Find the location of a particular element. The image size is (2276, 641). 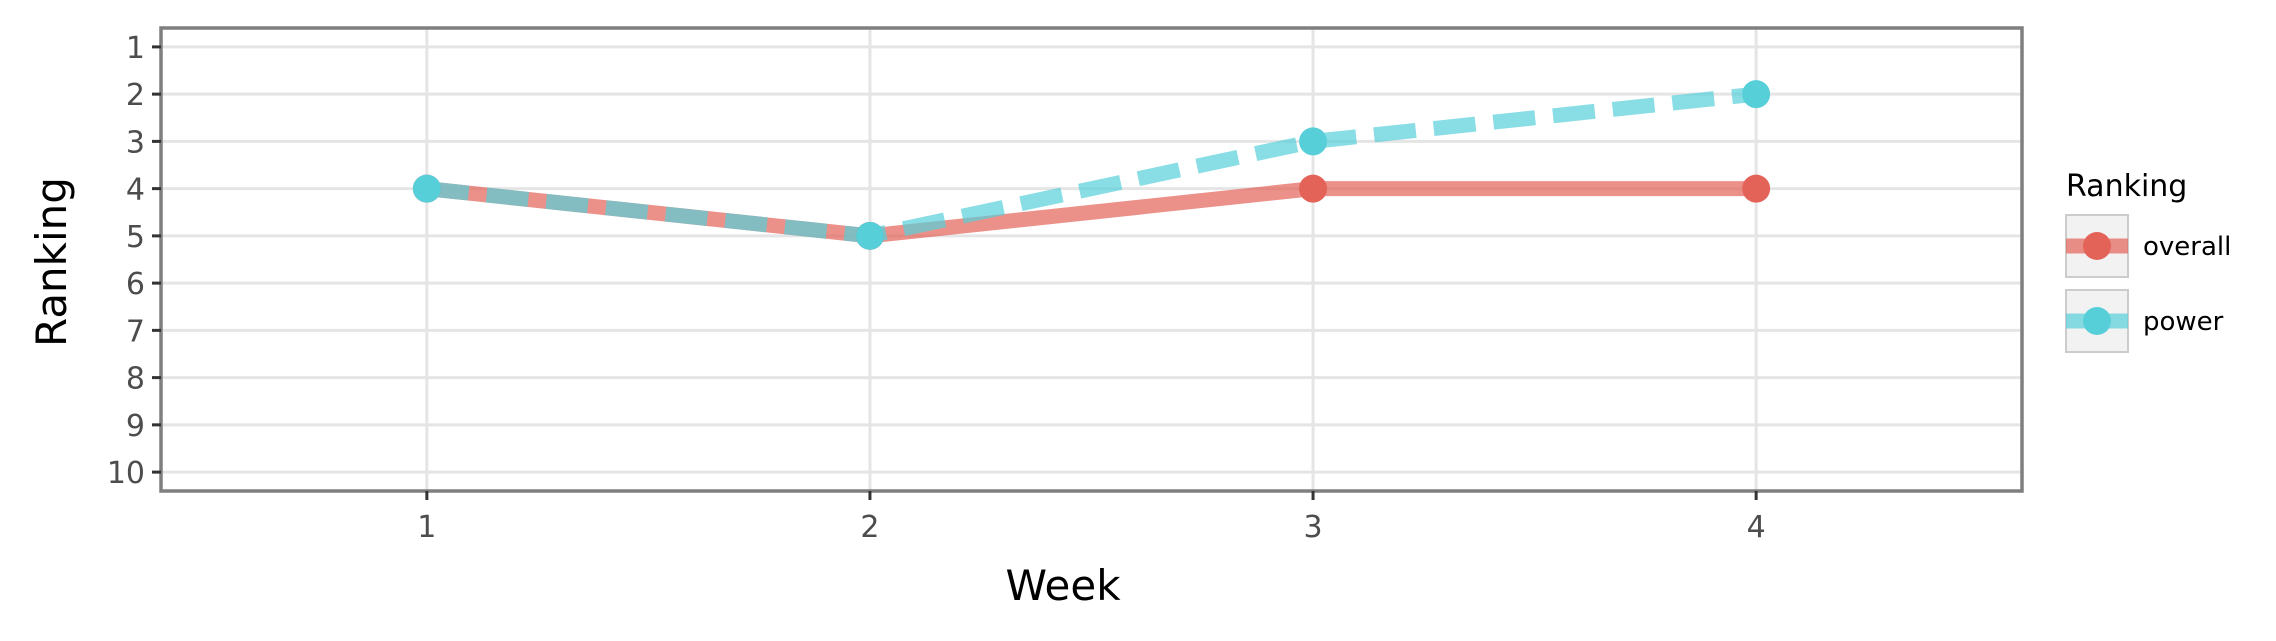

legend-item-power: power is located at coordinates (2144, 321).